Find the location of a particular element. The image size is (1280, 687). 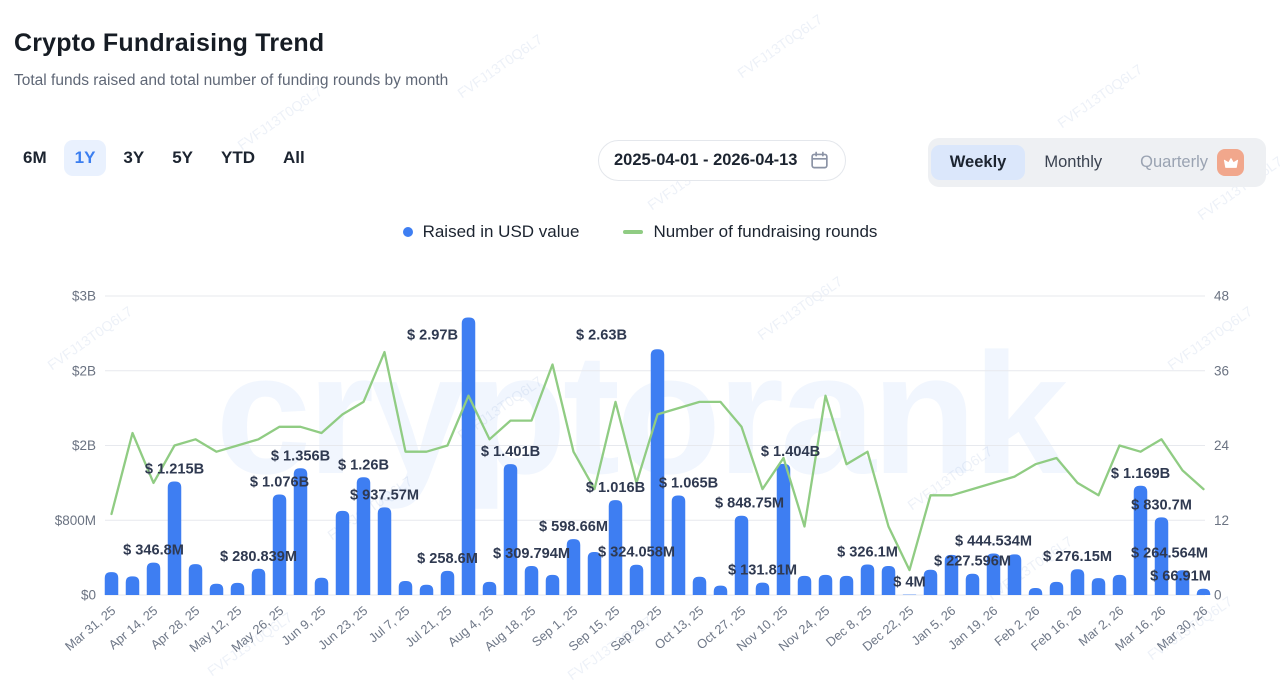

date-range-picker: 2025-04-01 - 2026-04-13 is located at coordinates (722, 160).